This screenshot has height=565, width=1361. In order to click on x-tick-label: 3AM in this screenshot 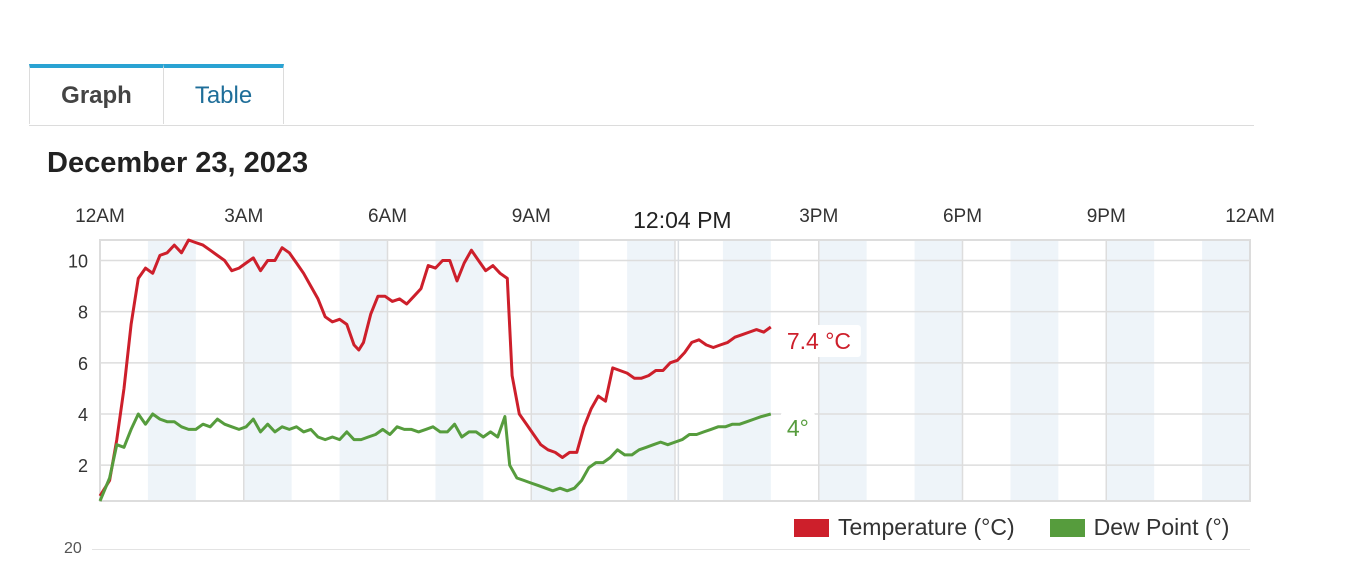, I will do `click(243, 216)`.